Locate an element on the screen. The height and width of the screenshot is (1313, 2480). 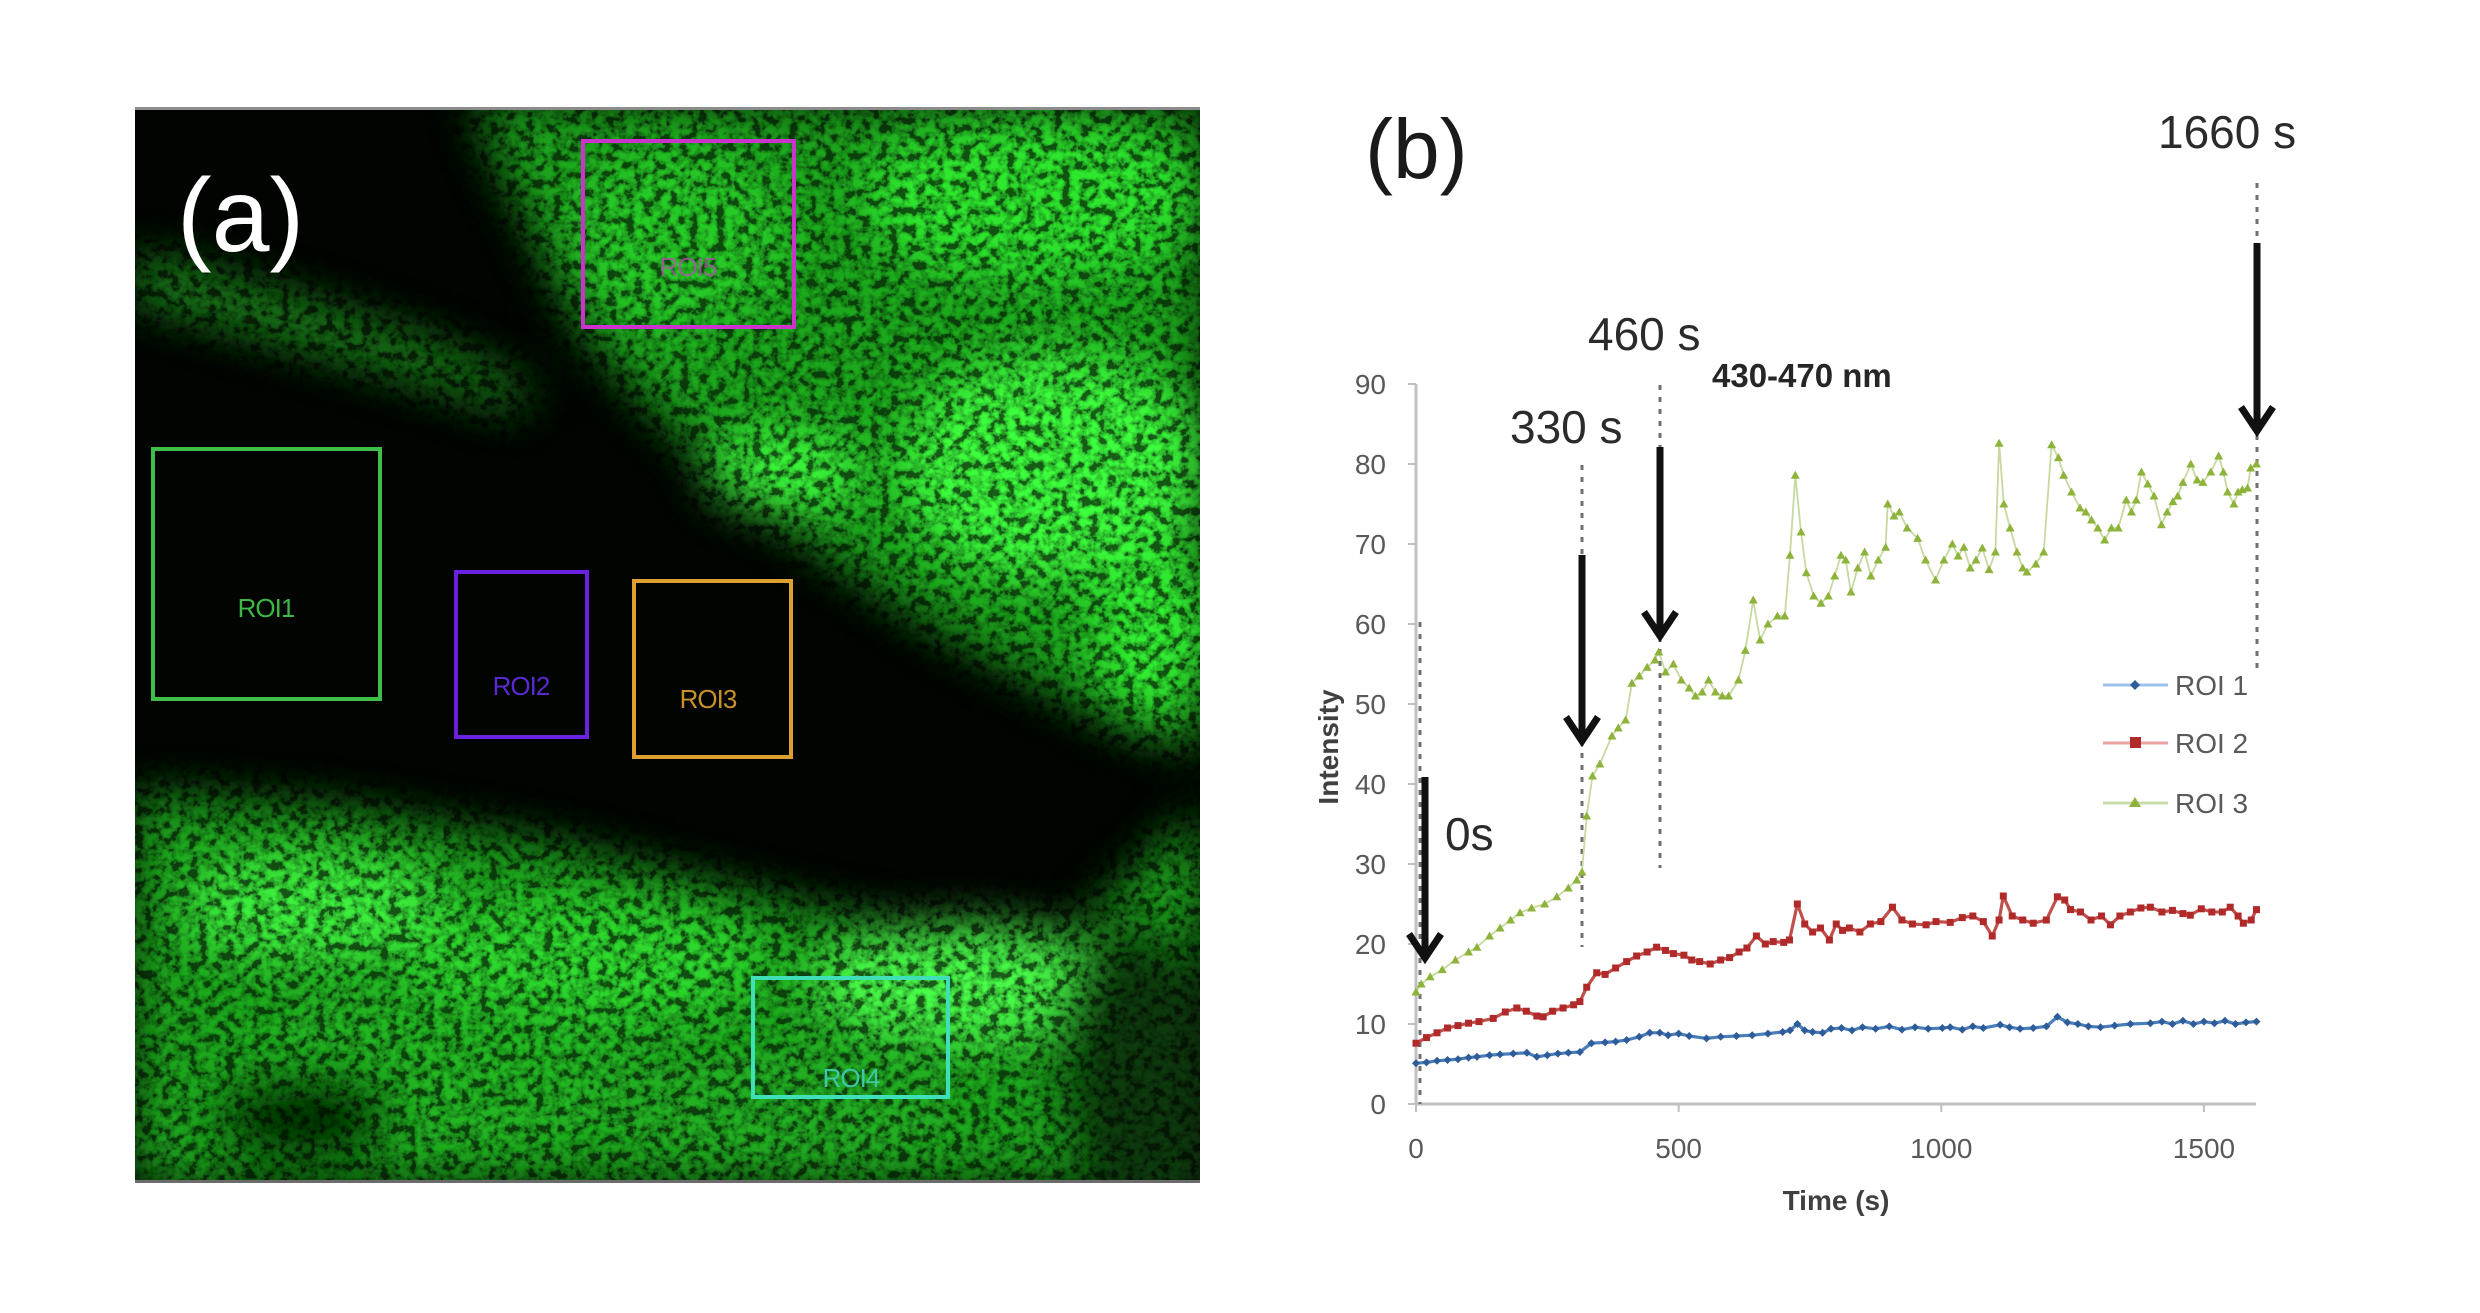
y-tick-label: 90 is located at coordinates (1370, 384).